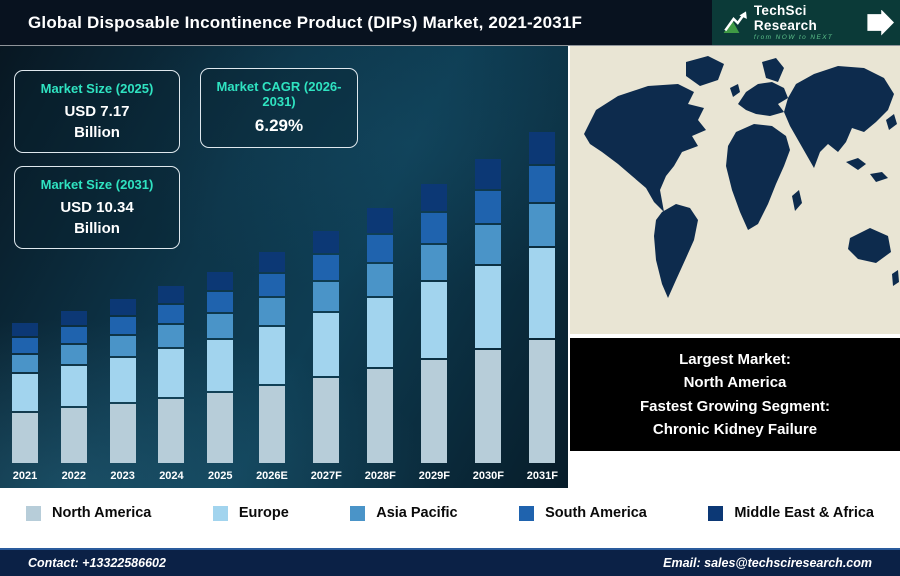 The height and width of the screenshot is (576, 900). What do you see at coordinates (542, 476) in the screenshot?
I see `x-axis-label-2031F: 2031F` at bounding box center [542, 476].